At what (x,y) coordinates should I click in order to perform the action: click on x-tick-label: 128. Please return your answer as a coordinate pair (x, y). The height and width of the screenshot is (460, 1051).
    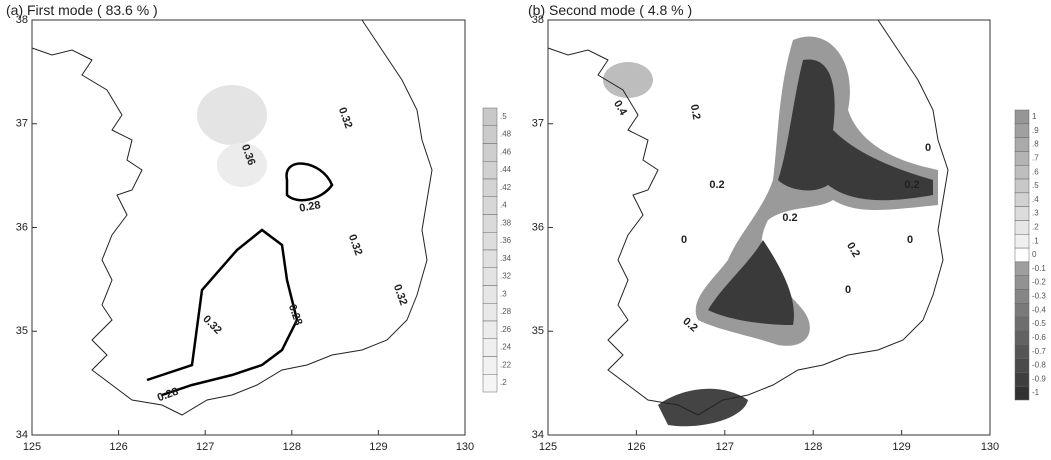
    Looking at the image, I should click on (813, 447).